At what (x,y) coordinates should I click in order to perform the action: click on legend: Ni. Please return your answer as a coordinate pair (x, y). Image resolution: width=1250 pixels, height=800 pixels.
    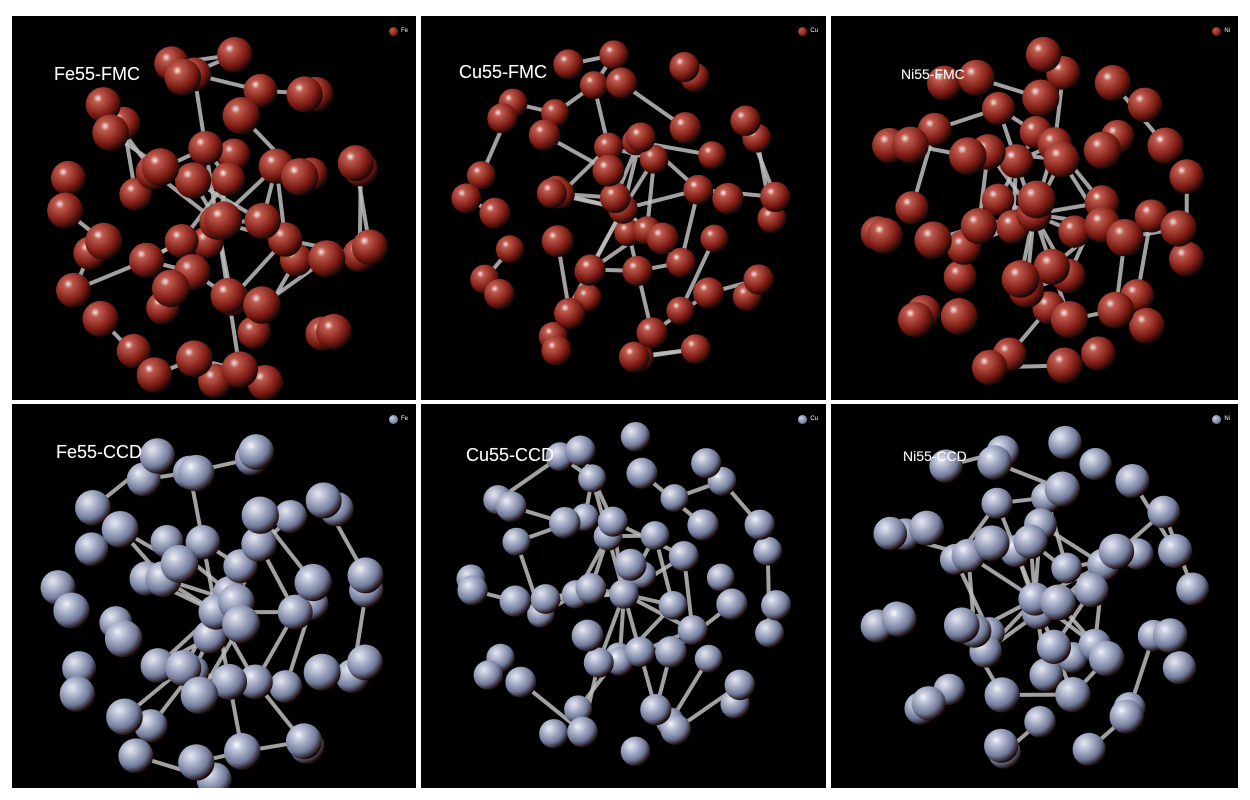
    Looking at the image, I should click on (1221, 419).